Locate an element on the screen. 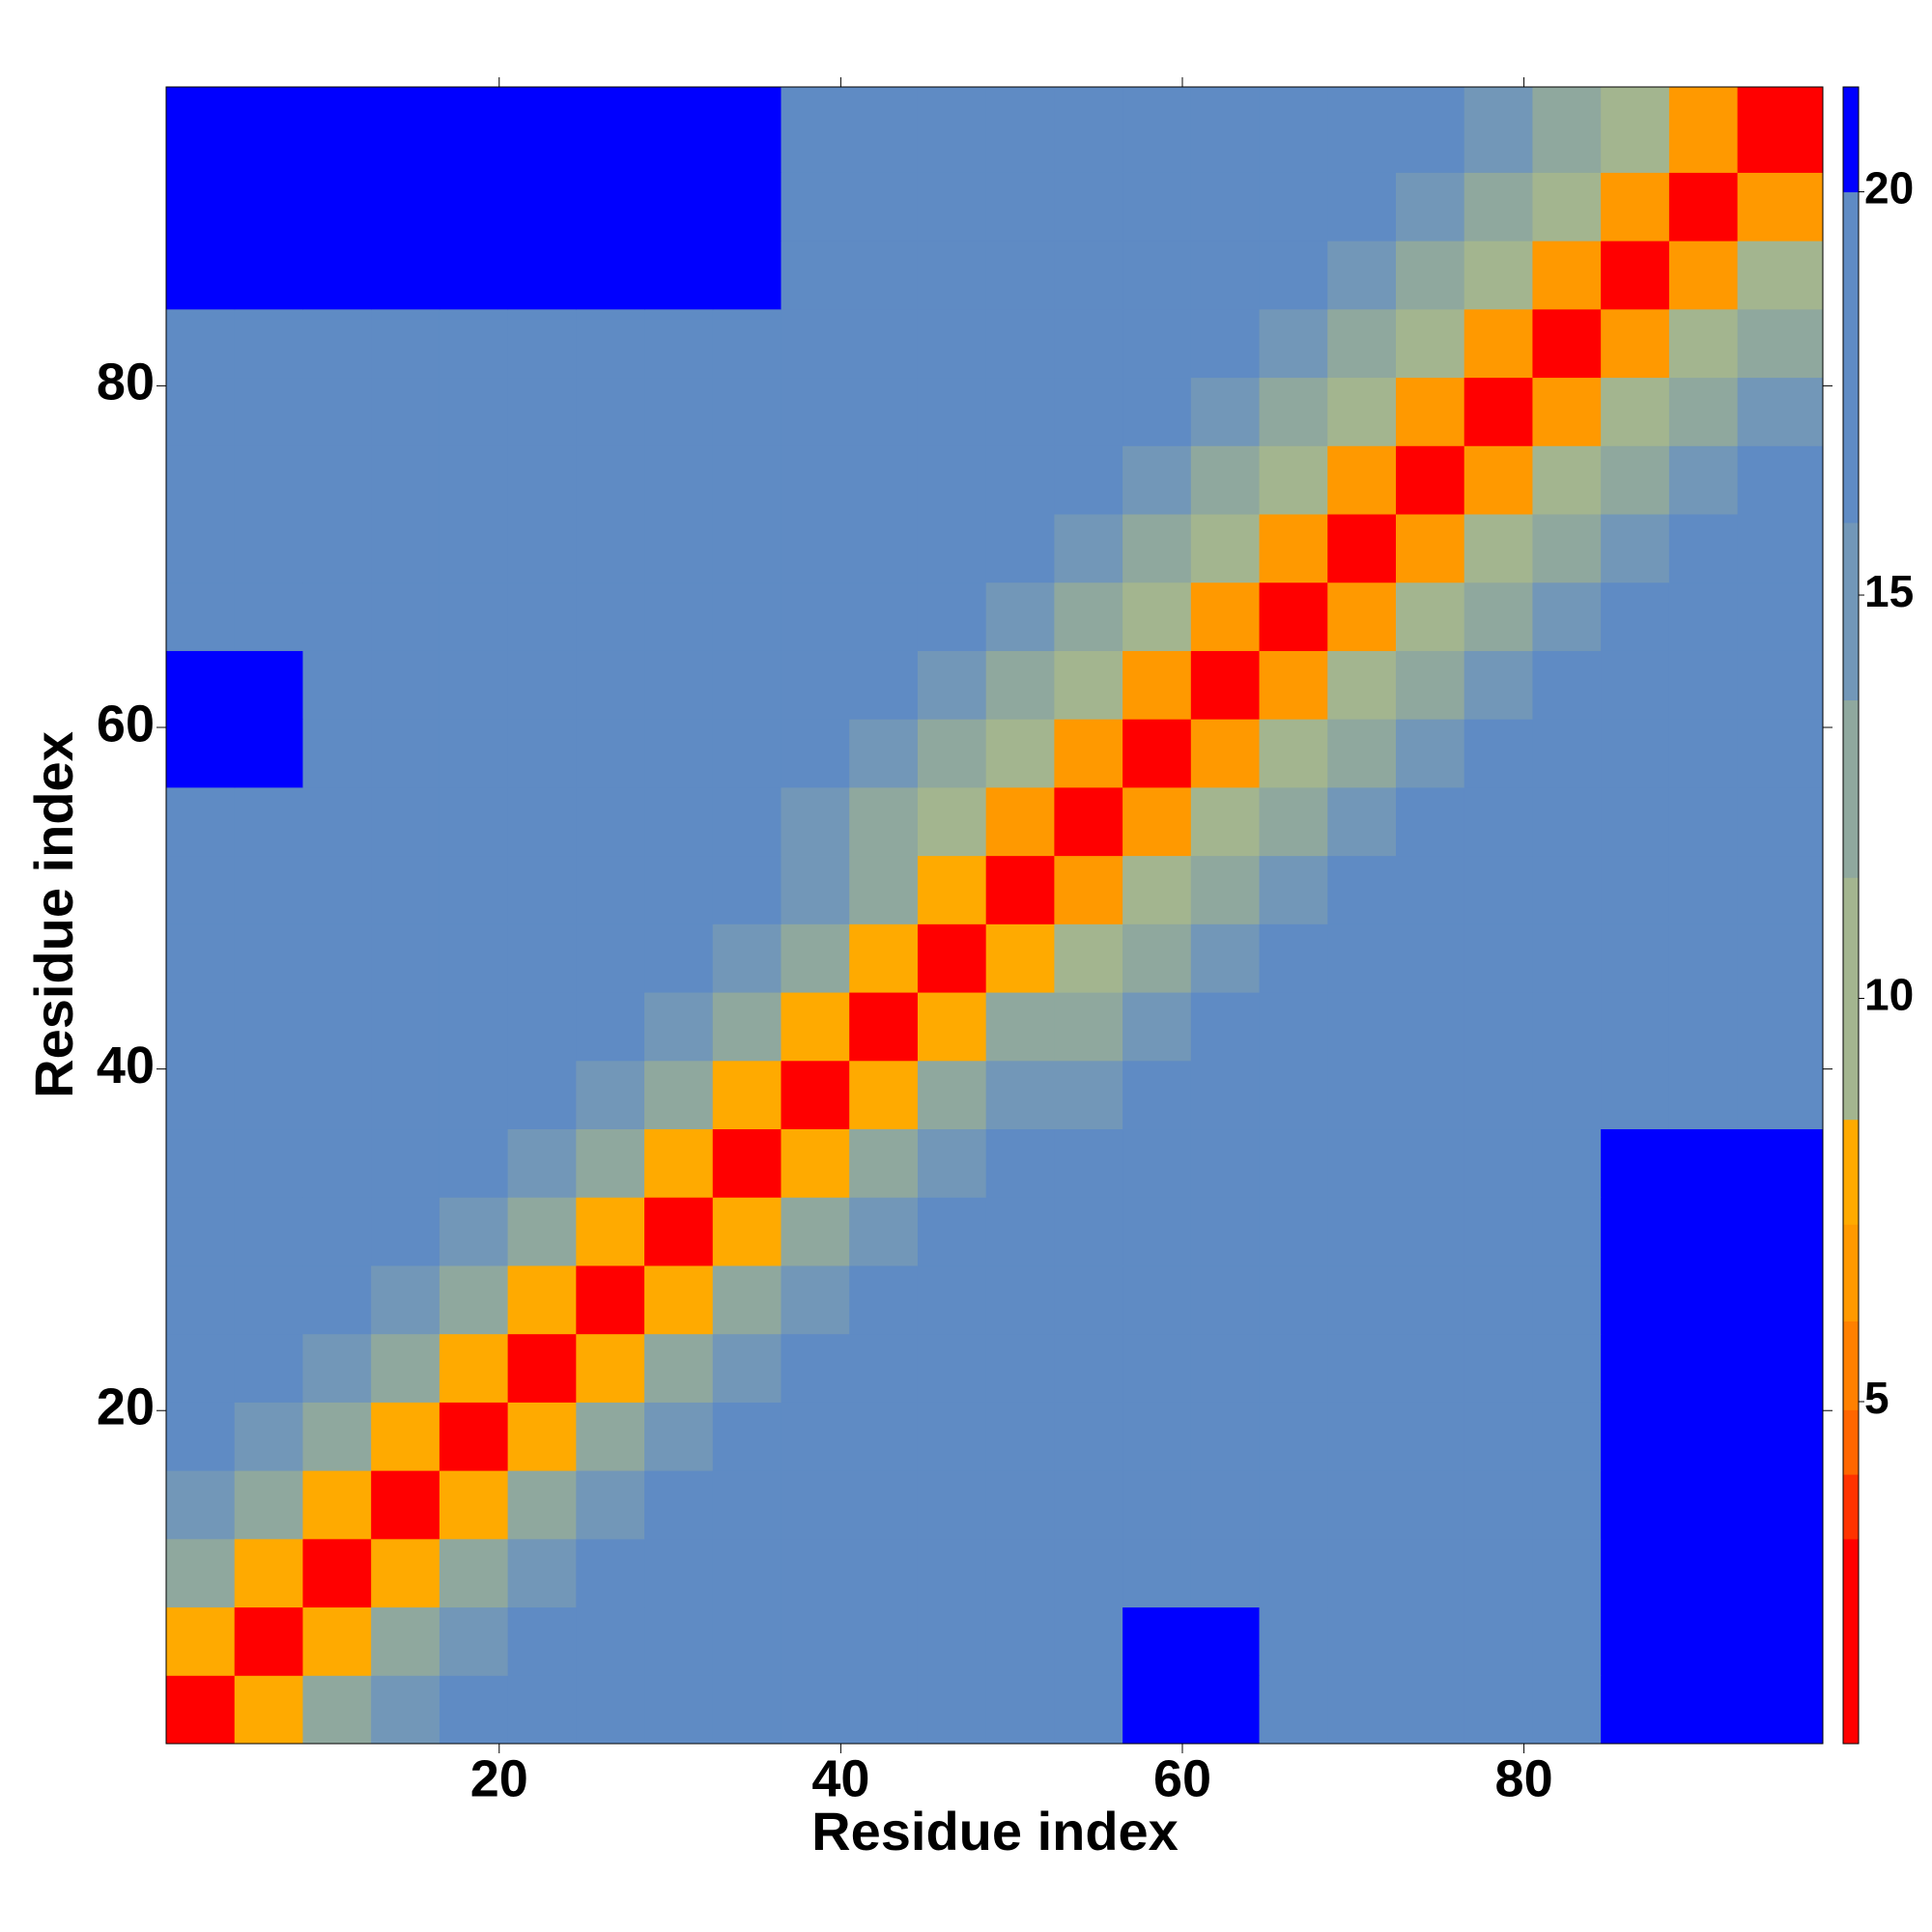 This screenshot has height=1932, width=1932. y-tick-label: 80 is located at coordinates (126, 383).